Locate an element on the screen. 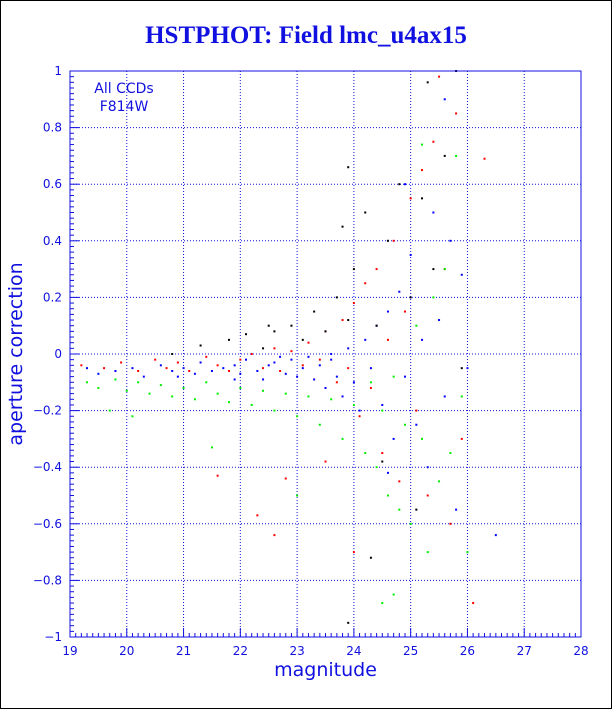  x-tick-label: 23 is located at coordinates (296, 651).